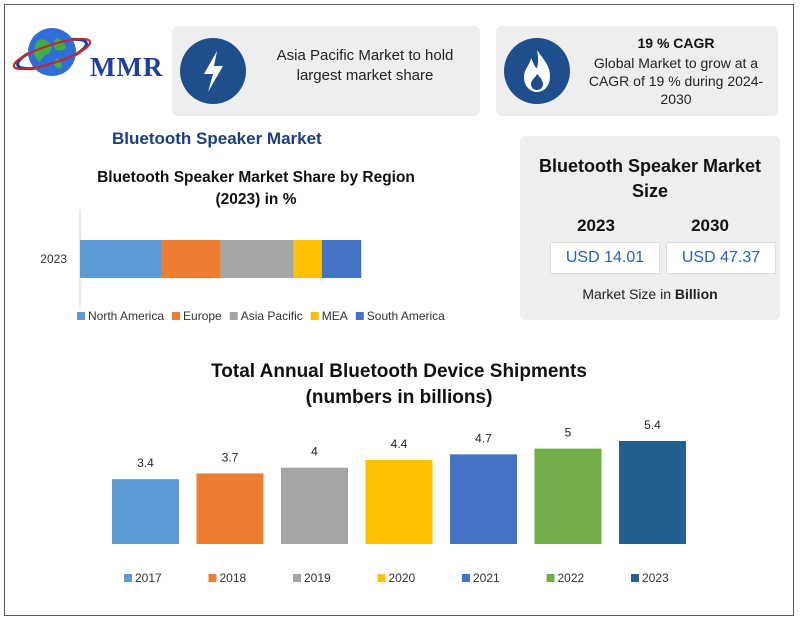 This screenshot has width=800, height=622. I want to click on chart-title-line: (2023) in %, so click(256, 199).